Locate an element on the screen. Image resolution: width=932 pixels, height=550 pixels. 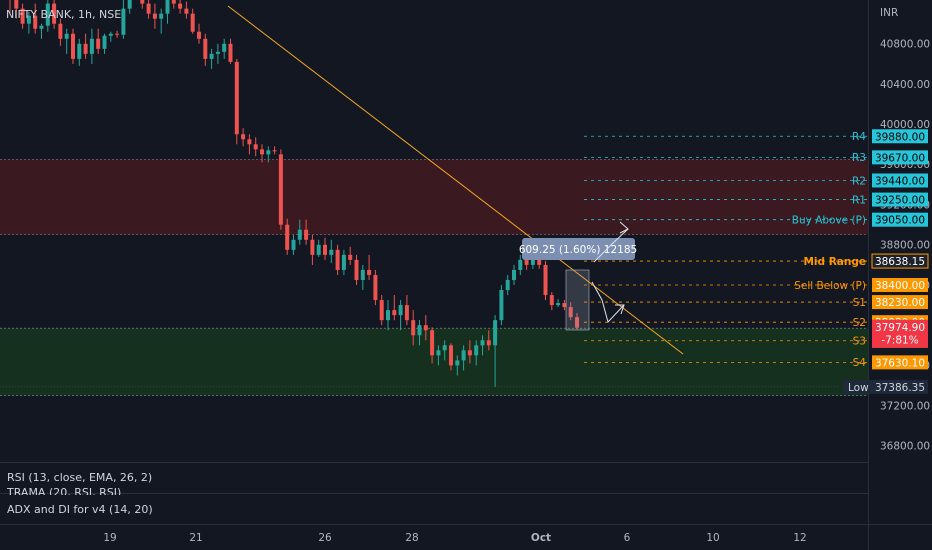
resistance-zone is located at coordinates (434, 197).